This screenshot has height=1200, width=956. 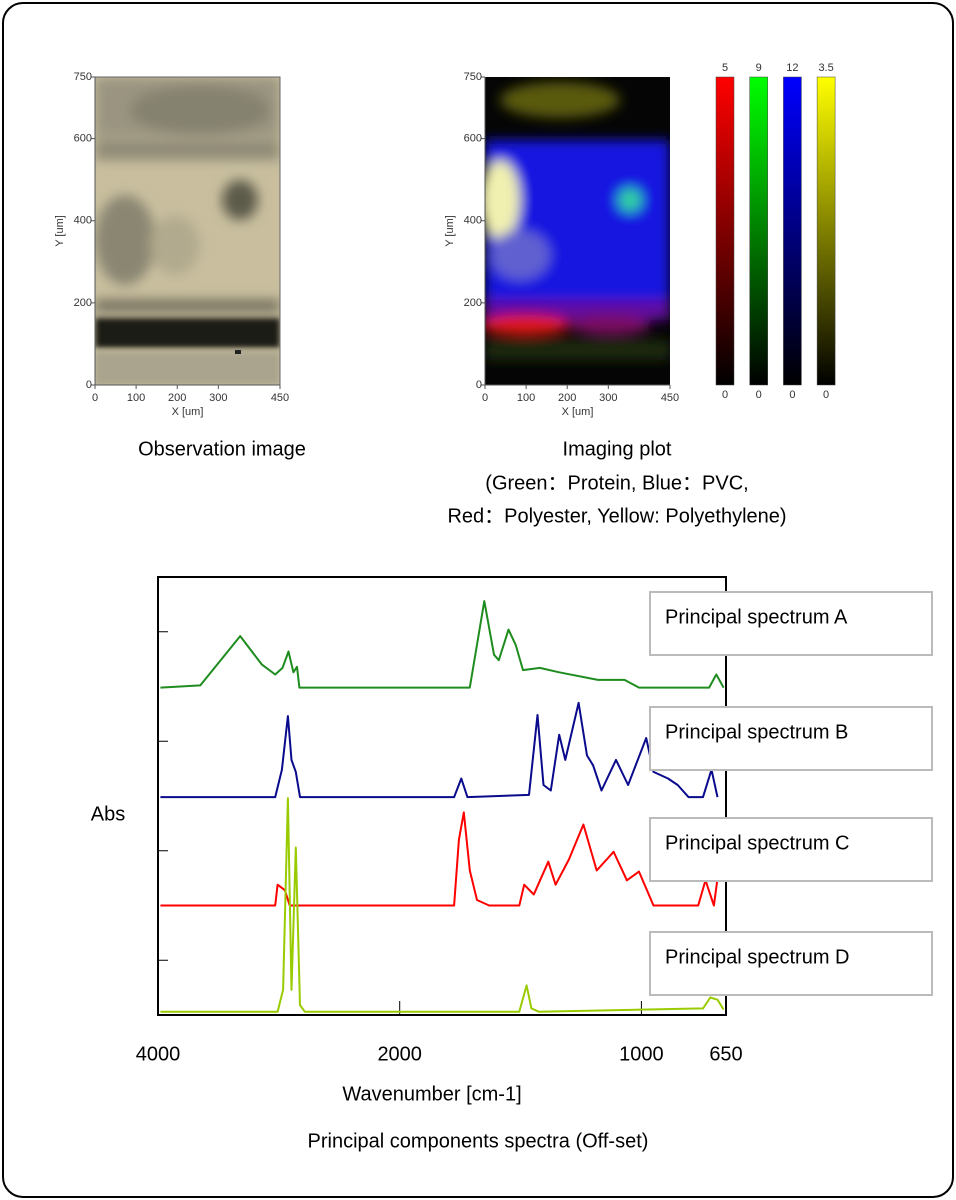 What do you see at coordinates (756, 732) in the screenshot?
I see `legend-label: Principal spectrum B` at bounding box center [756, 732].